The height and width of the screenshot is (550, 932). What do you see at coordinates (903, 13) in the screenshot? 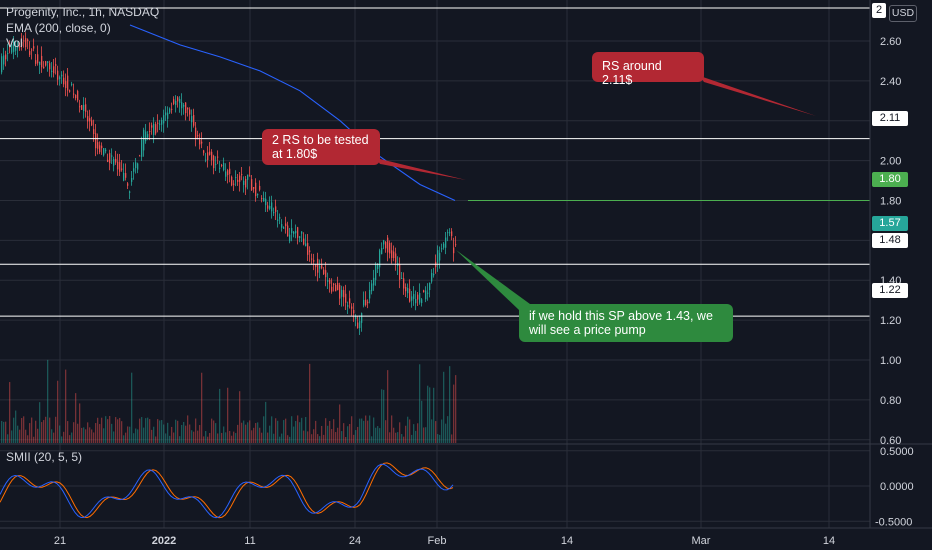
I see `currency-button: USD` at bounding box center [903, 13].